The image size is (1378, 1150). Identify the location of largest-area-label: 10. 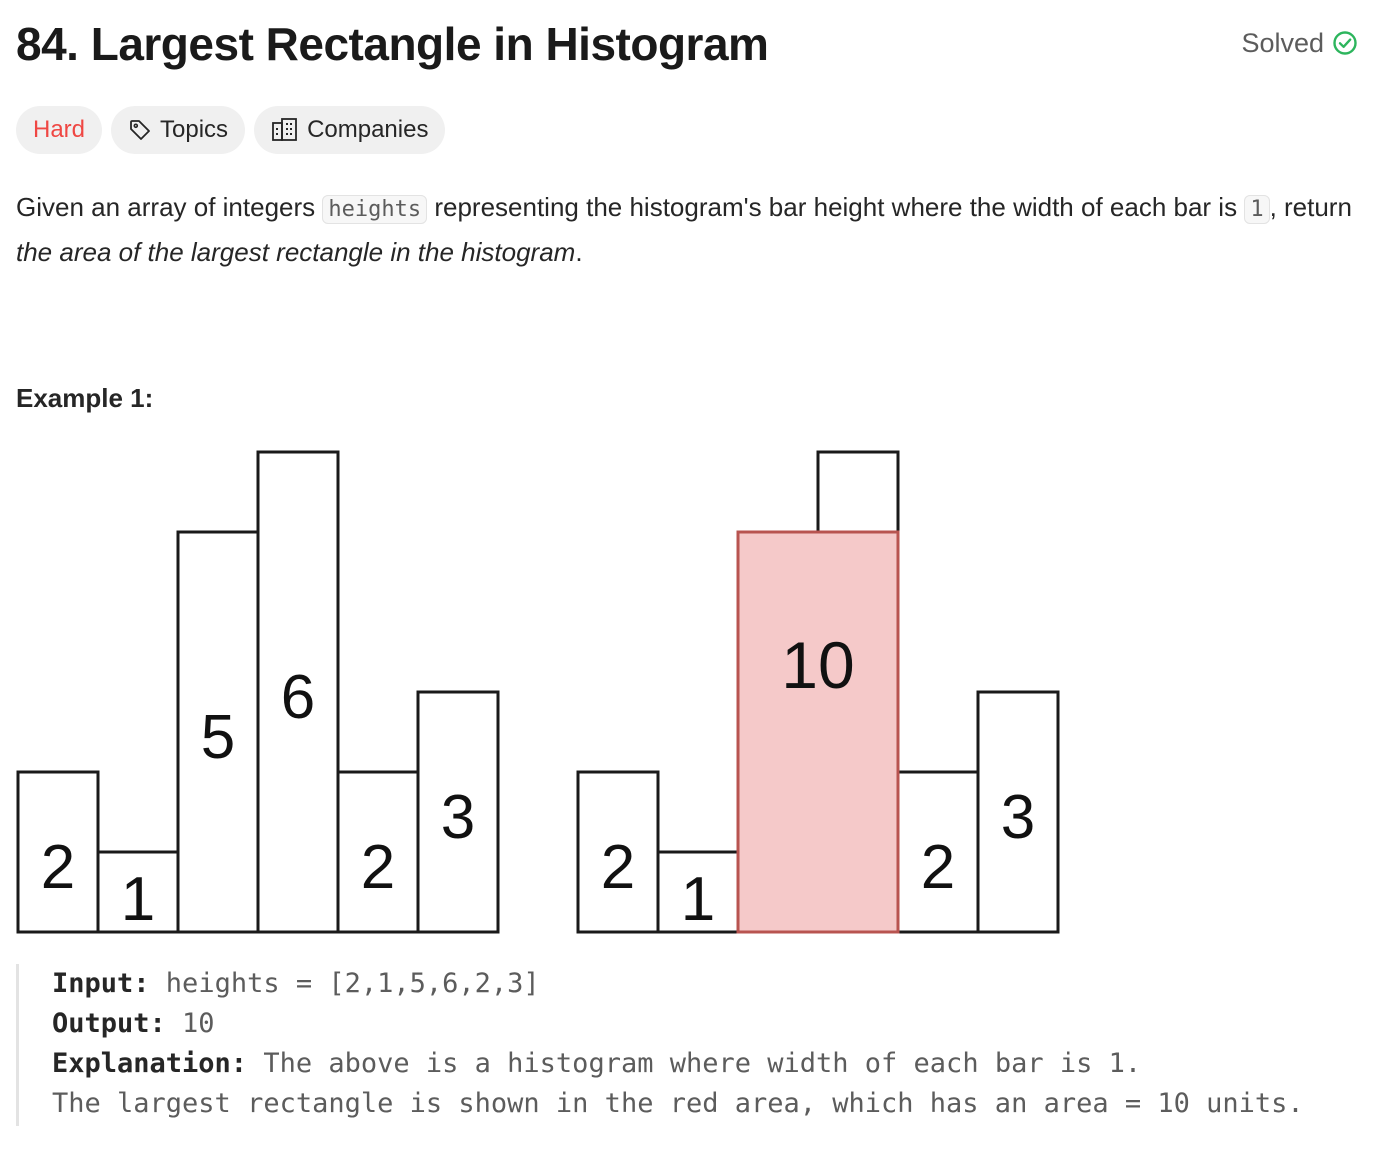
(817, 665).